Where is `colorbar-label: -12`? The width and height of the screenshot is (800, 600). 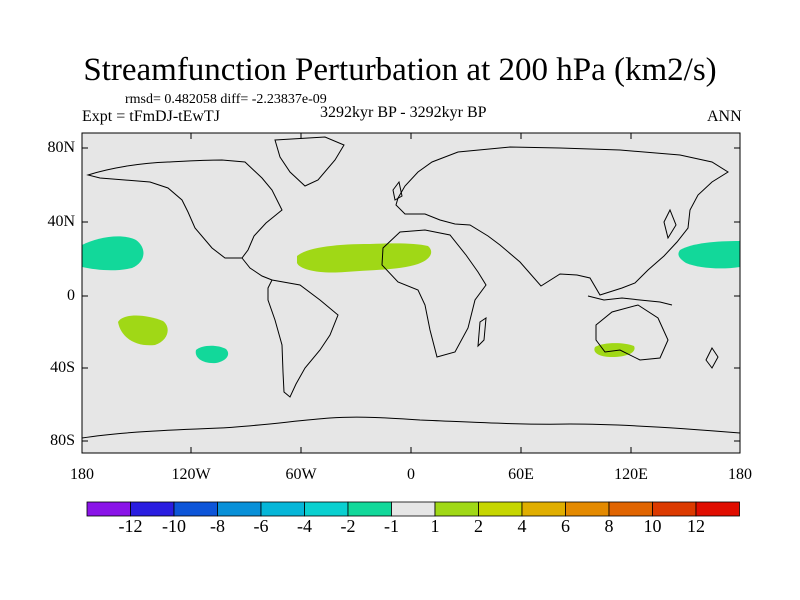
colorbar-label: -12 is located at coordinates (130, 526).